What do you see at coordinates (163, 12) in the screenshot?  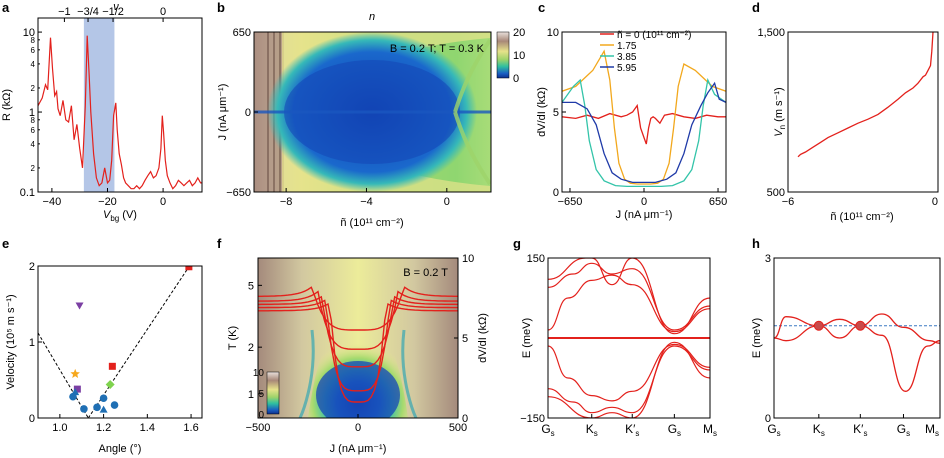 I see `panel-a-top-tick-label: 0` at bounding box center [163, 12].